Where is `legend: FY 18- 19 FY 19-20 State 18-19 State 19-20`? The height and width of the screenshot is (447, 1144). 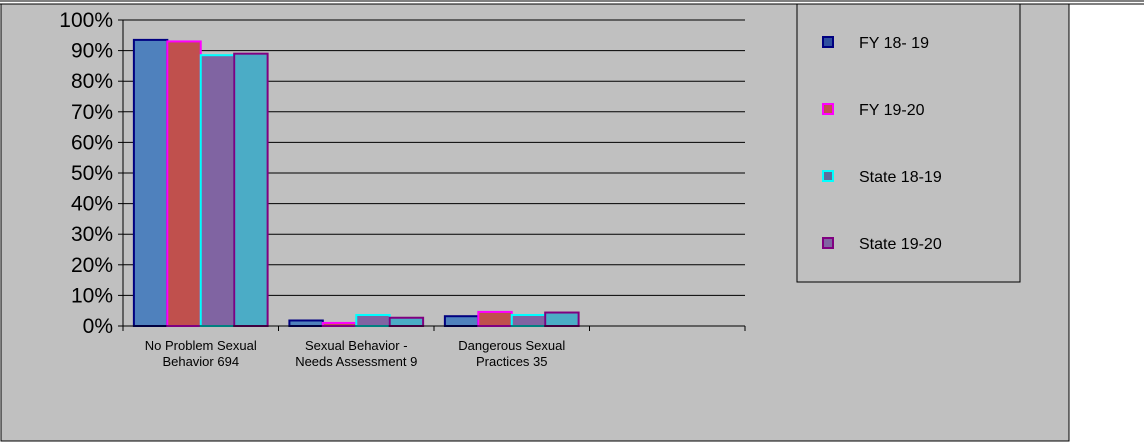 legend: FY 18- 19 FY 19-20 State 18-19 State 19-20 is located at coordinates (908, 143).